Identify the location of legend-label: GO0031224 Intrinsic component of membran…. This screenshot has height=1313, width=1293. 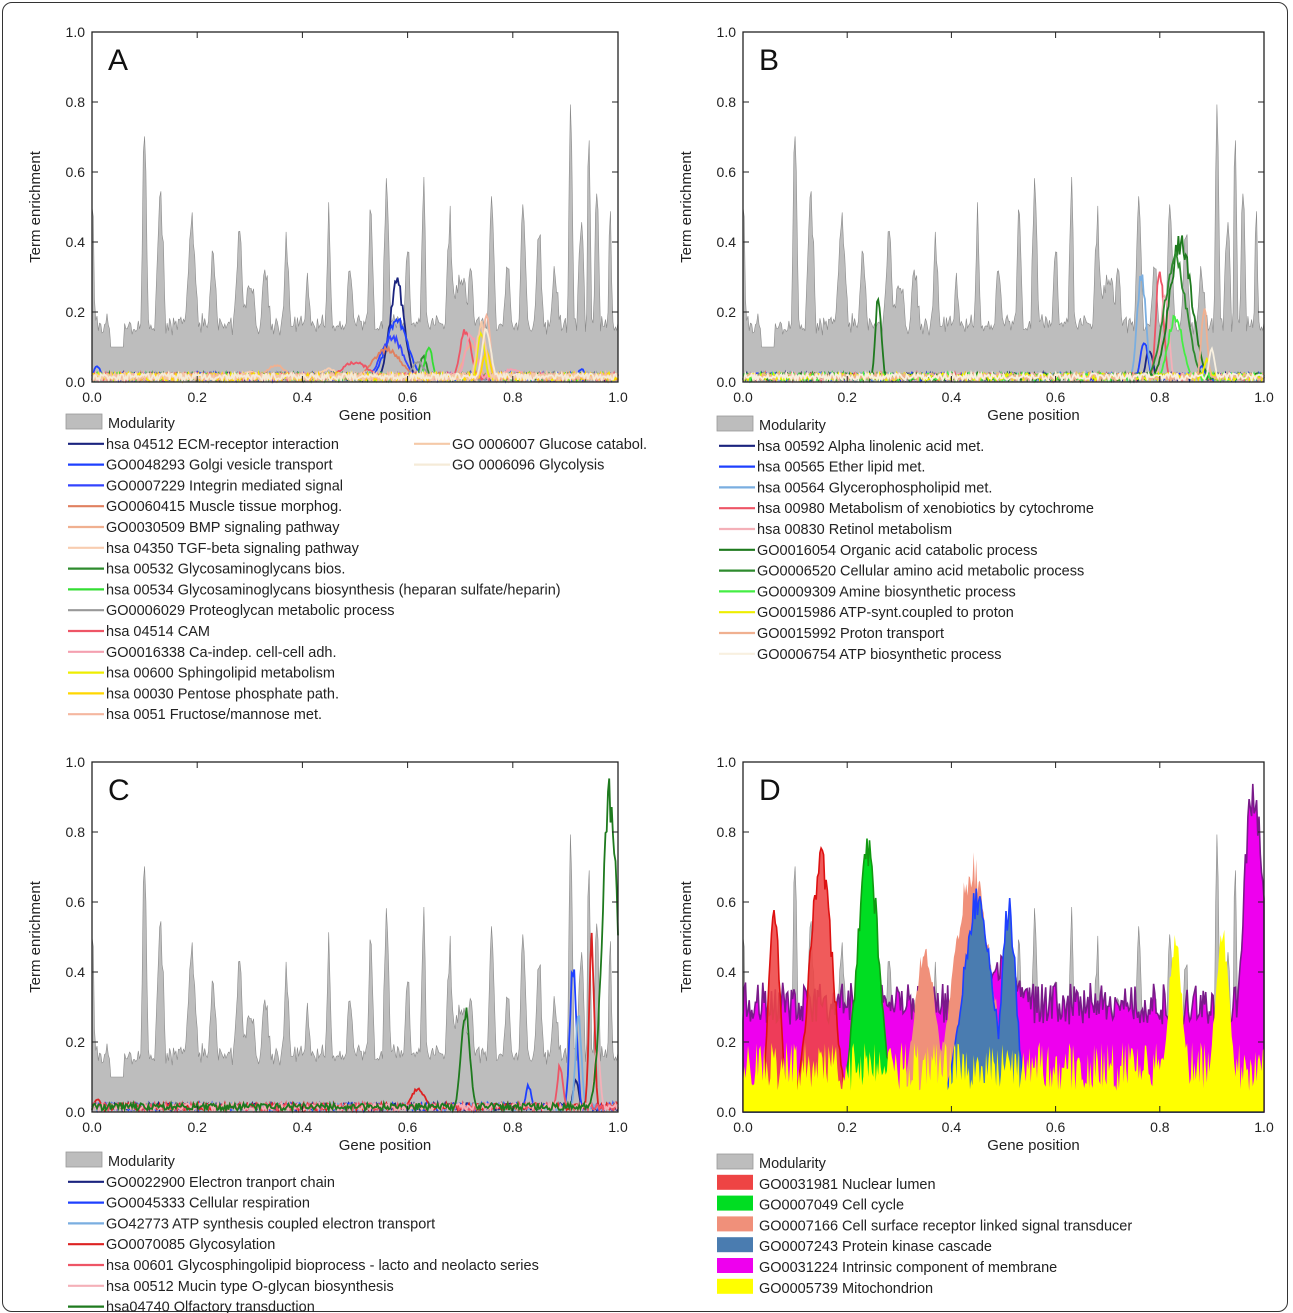
(908, 1268).